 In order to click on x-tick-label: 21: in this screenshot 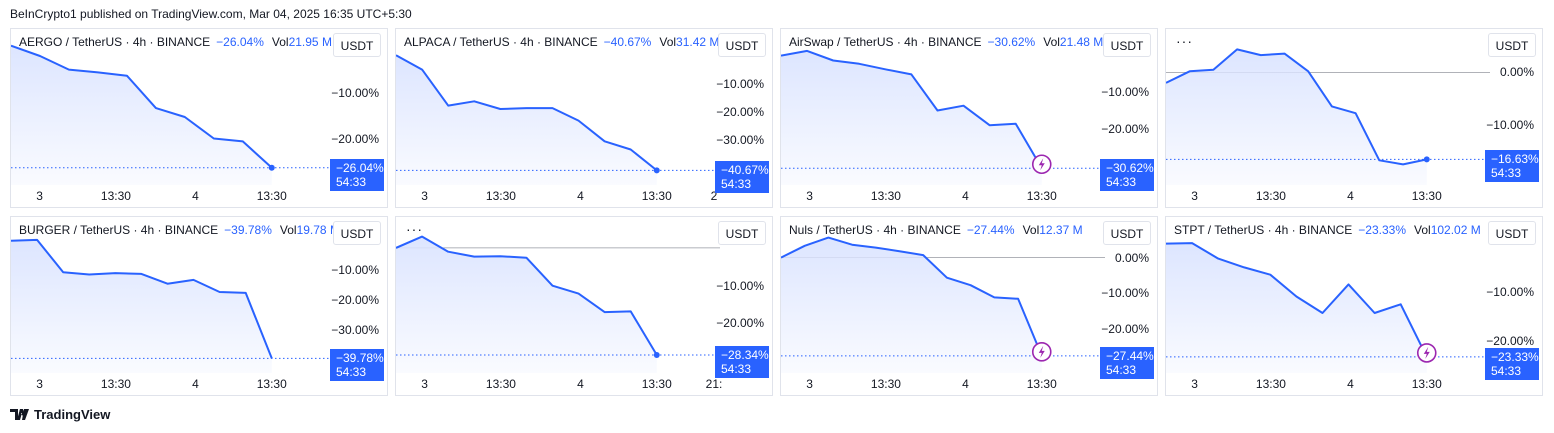, I will do `click(714, 384)`.